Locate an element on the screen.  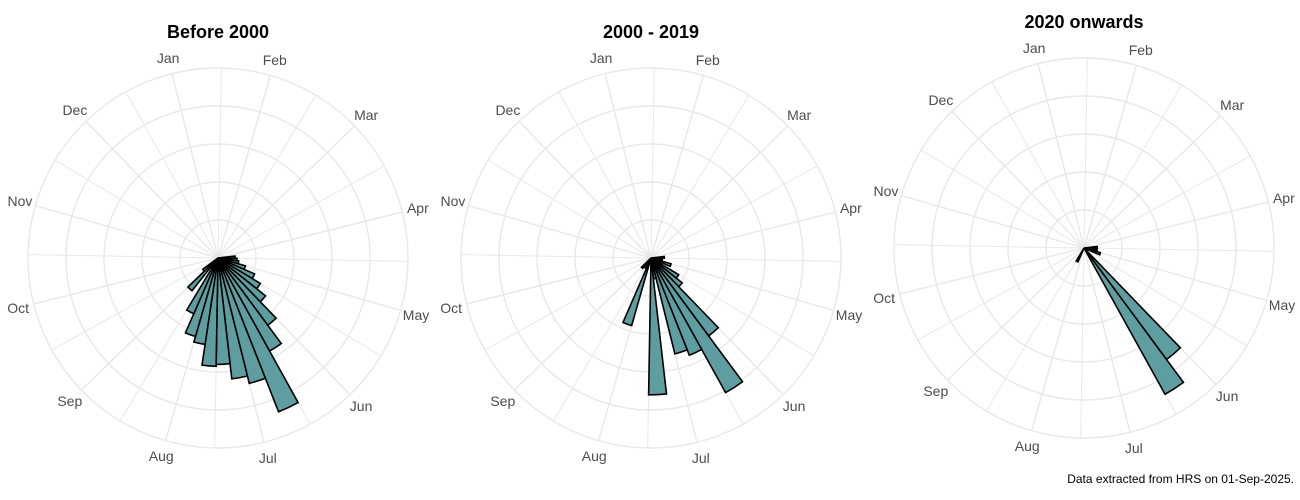
month-label-mar: Mar is located at coordinates (366, 115).